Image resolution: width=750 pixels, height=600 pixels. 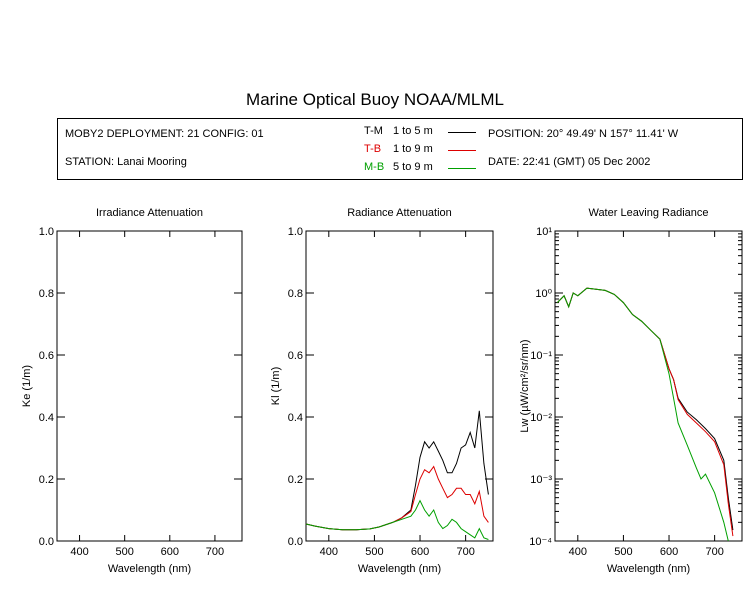 What do you see at coordinates (27, 386) in the screenshot?
I see `y-axis-label-0: Ke (1/m)` at bounding box center [27, 386].